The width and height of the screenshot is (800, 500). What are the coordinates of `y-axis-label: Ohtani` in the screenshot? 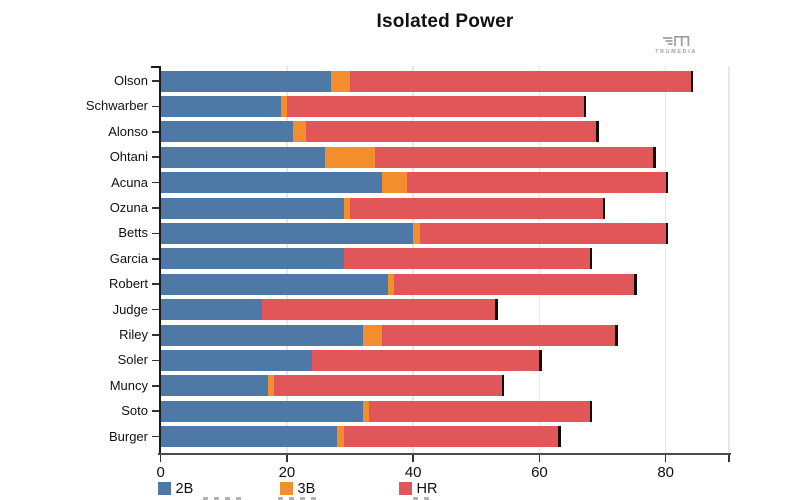 It's located at (128, 157).